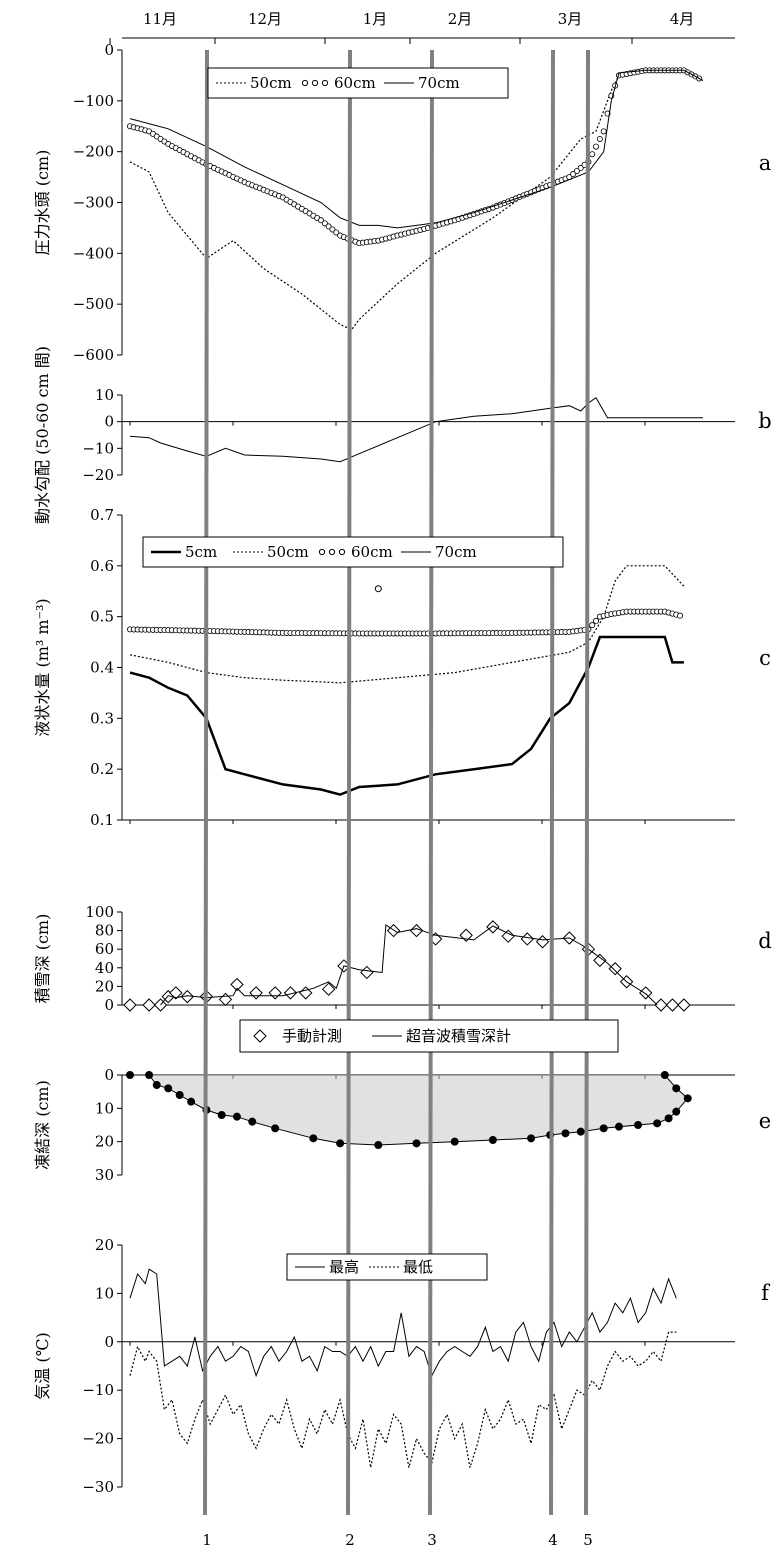 The height and width of the screenshot is (1554, 779). I want to click on y-tick-label: 30, so click(104, 1175).